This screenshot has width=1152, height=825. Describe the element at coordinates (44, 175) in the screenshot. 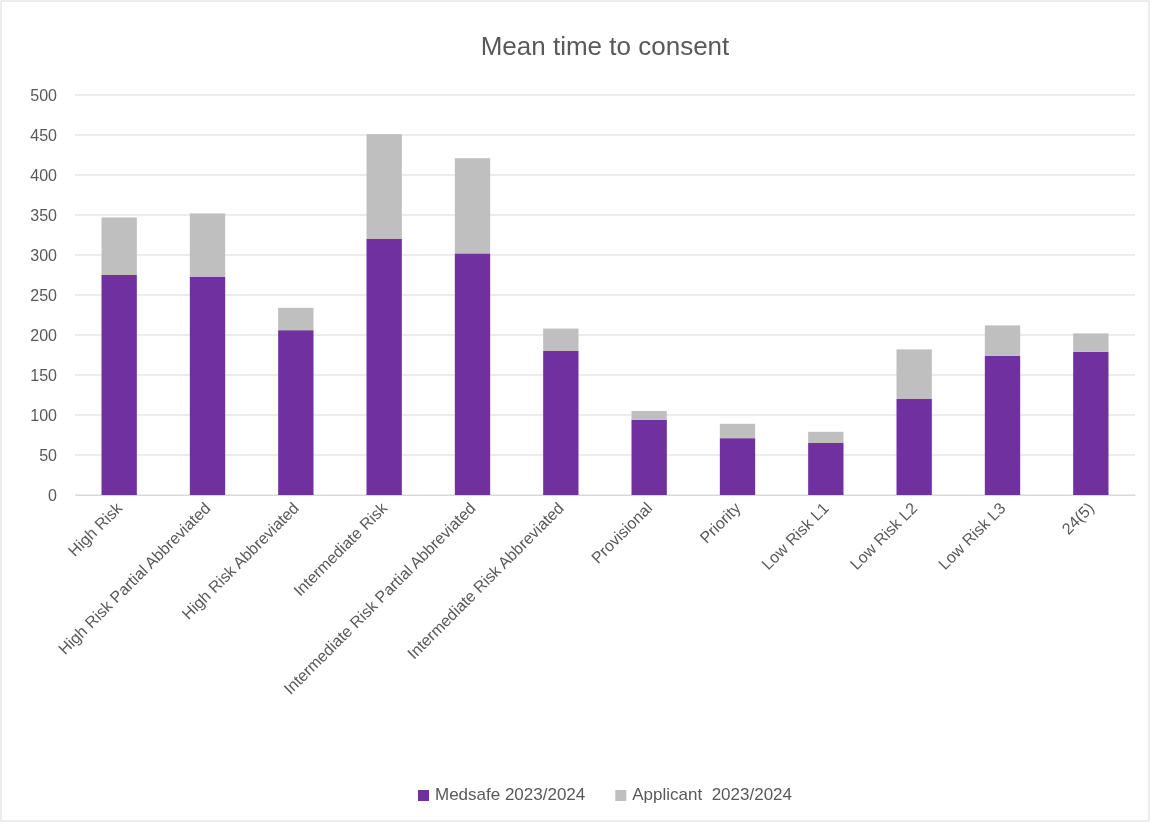

I see `y-tick-label: 400` at that location.